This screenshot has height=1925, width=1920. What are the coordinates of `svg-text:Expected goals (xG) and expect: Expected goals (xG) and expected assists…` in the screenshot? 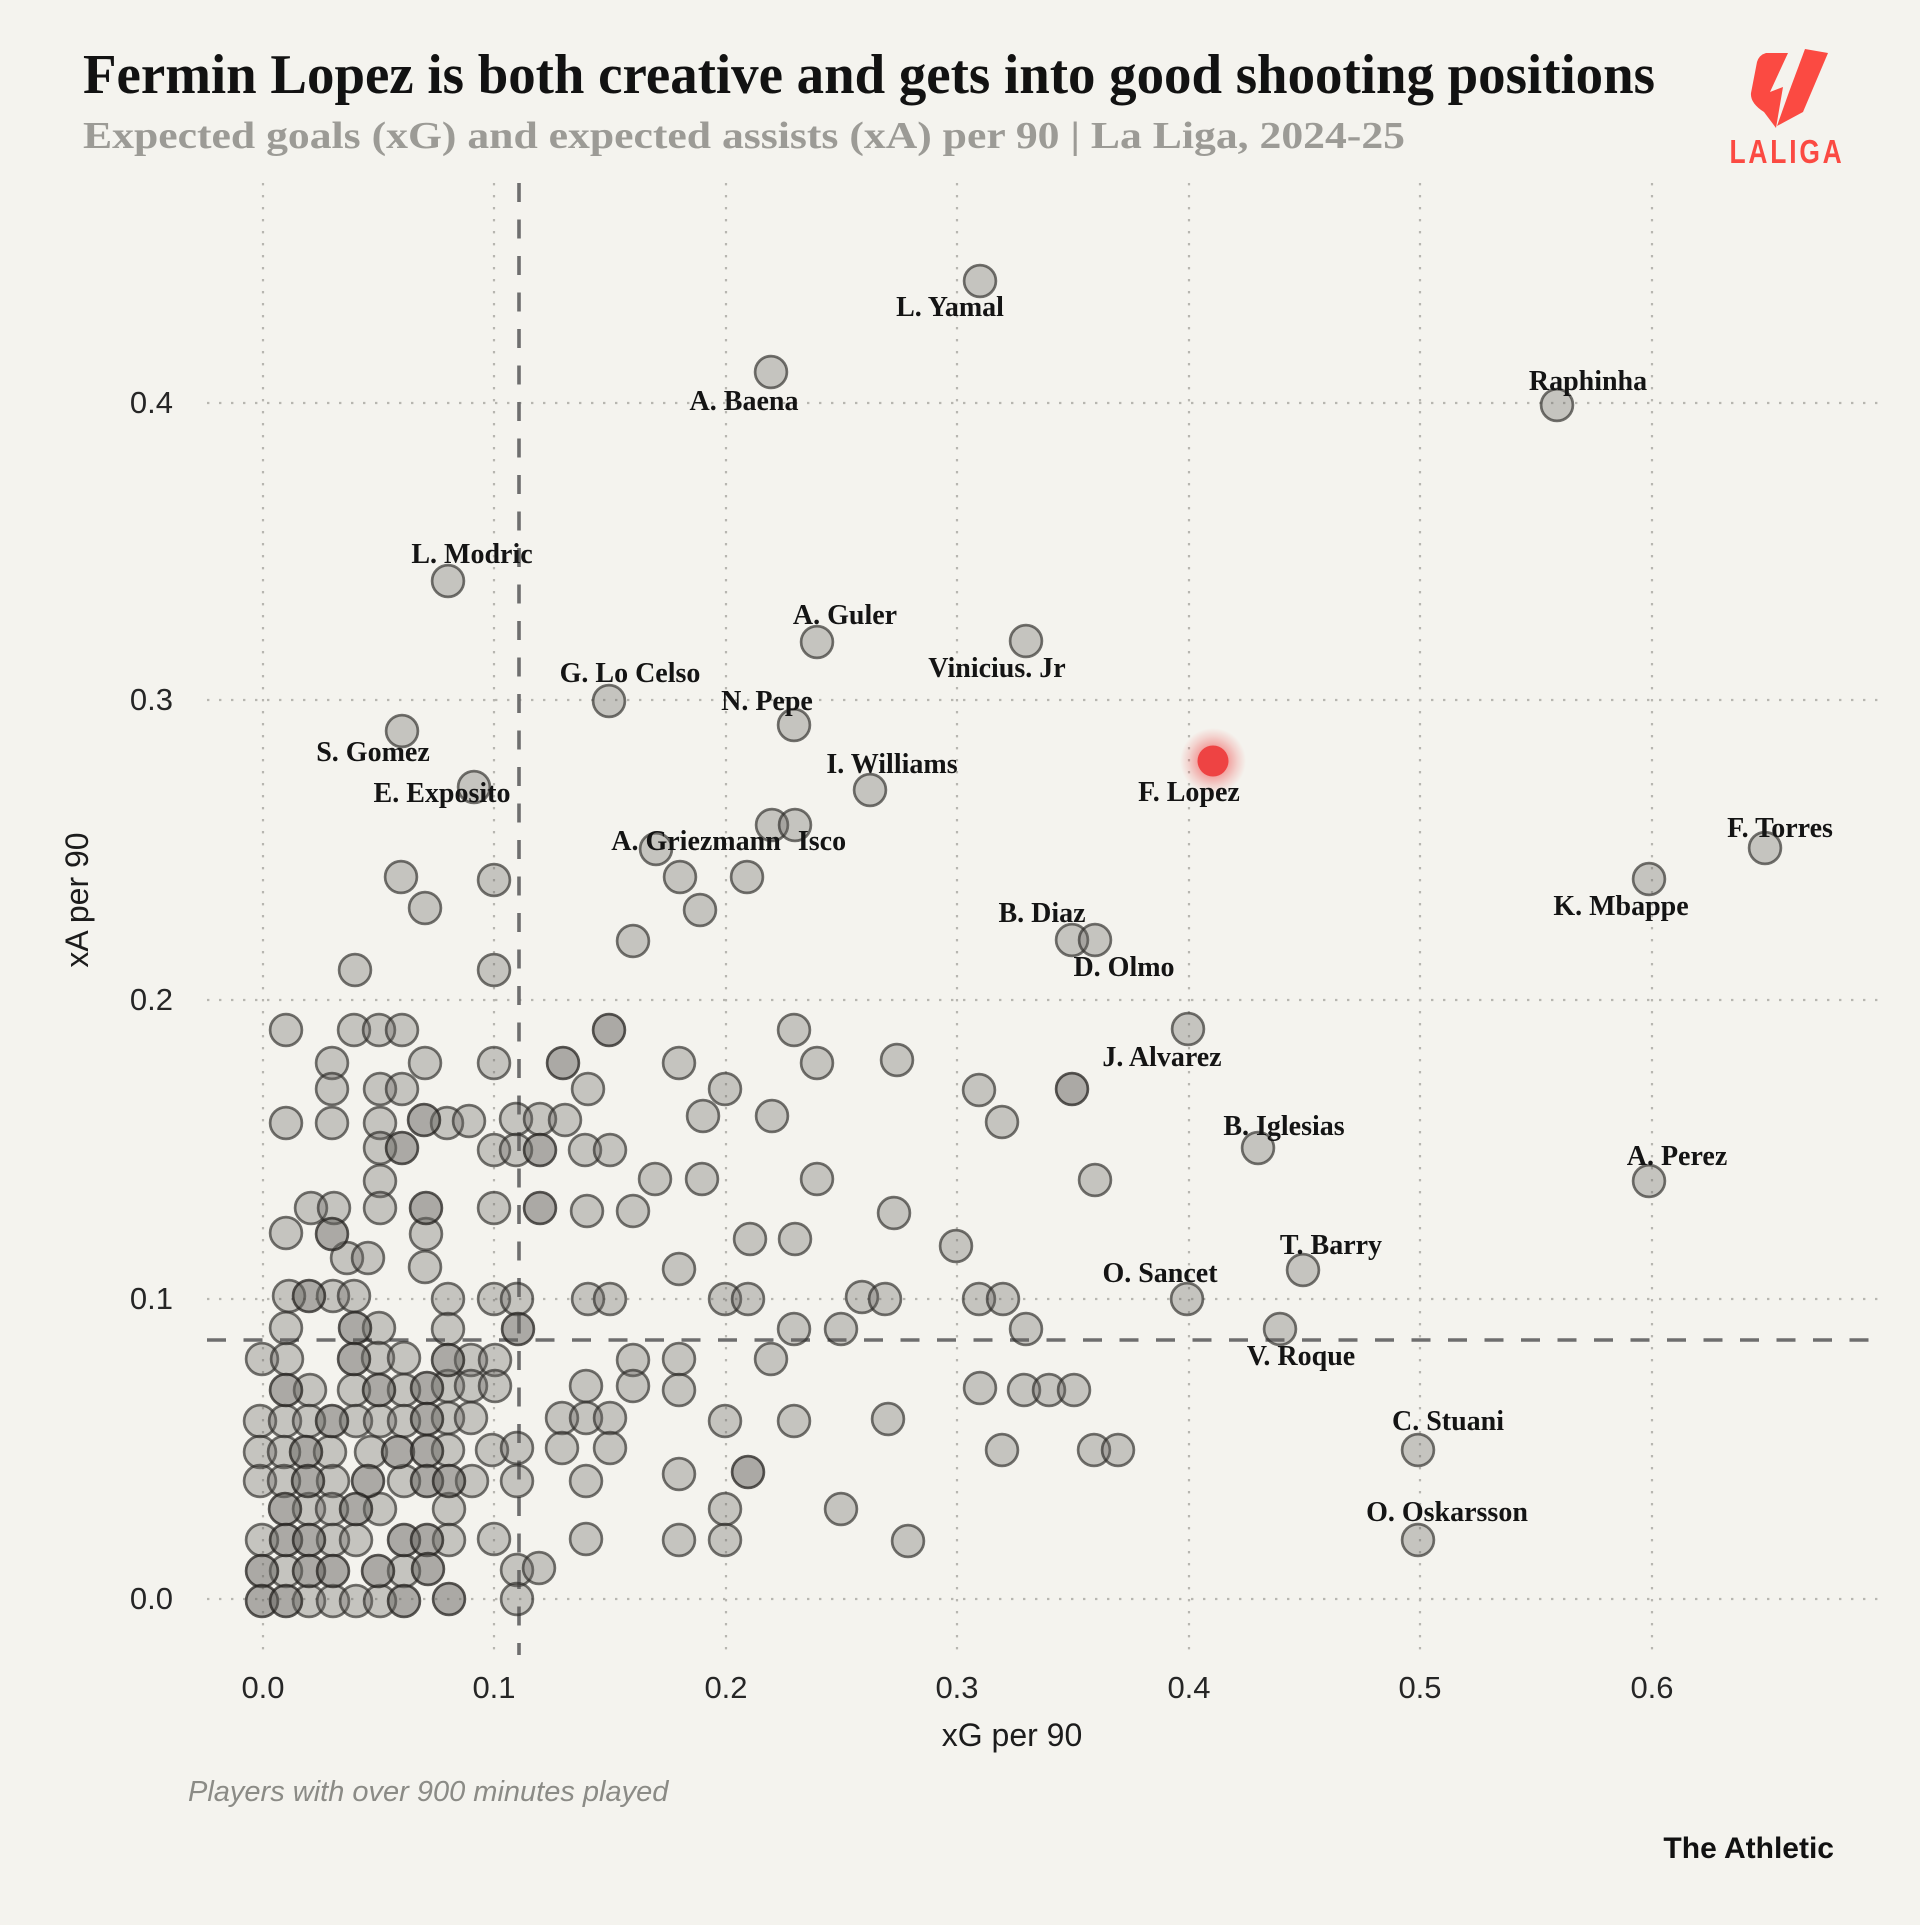 It's located at (744, 136).